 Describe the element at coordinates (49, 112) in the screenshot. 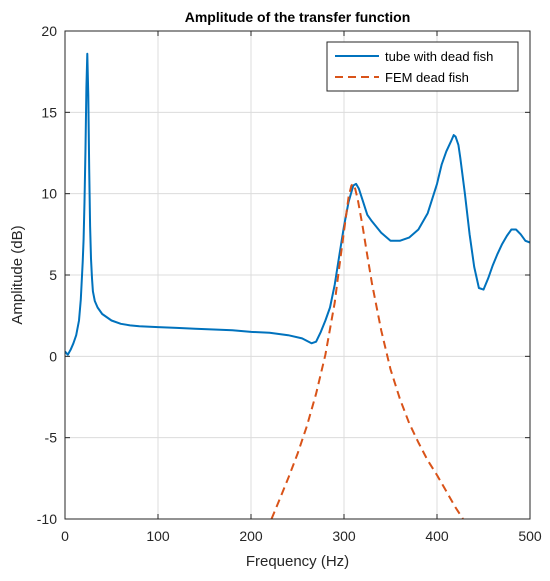

I see `y-tick-label: 15` at that location.